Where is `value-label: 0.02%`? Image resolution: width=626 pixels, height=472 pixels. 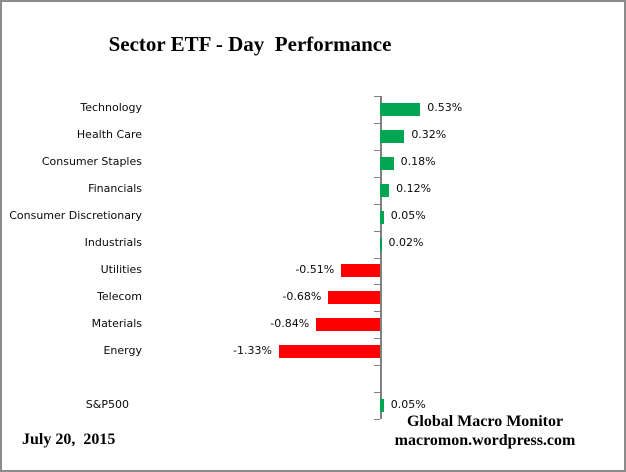 value-label: 0.02% is located at coordinates (406, 243).